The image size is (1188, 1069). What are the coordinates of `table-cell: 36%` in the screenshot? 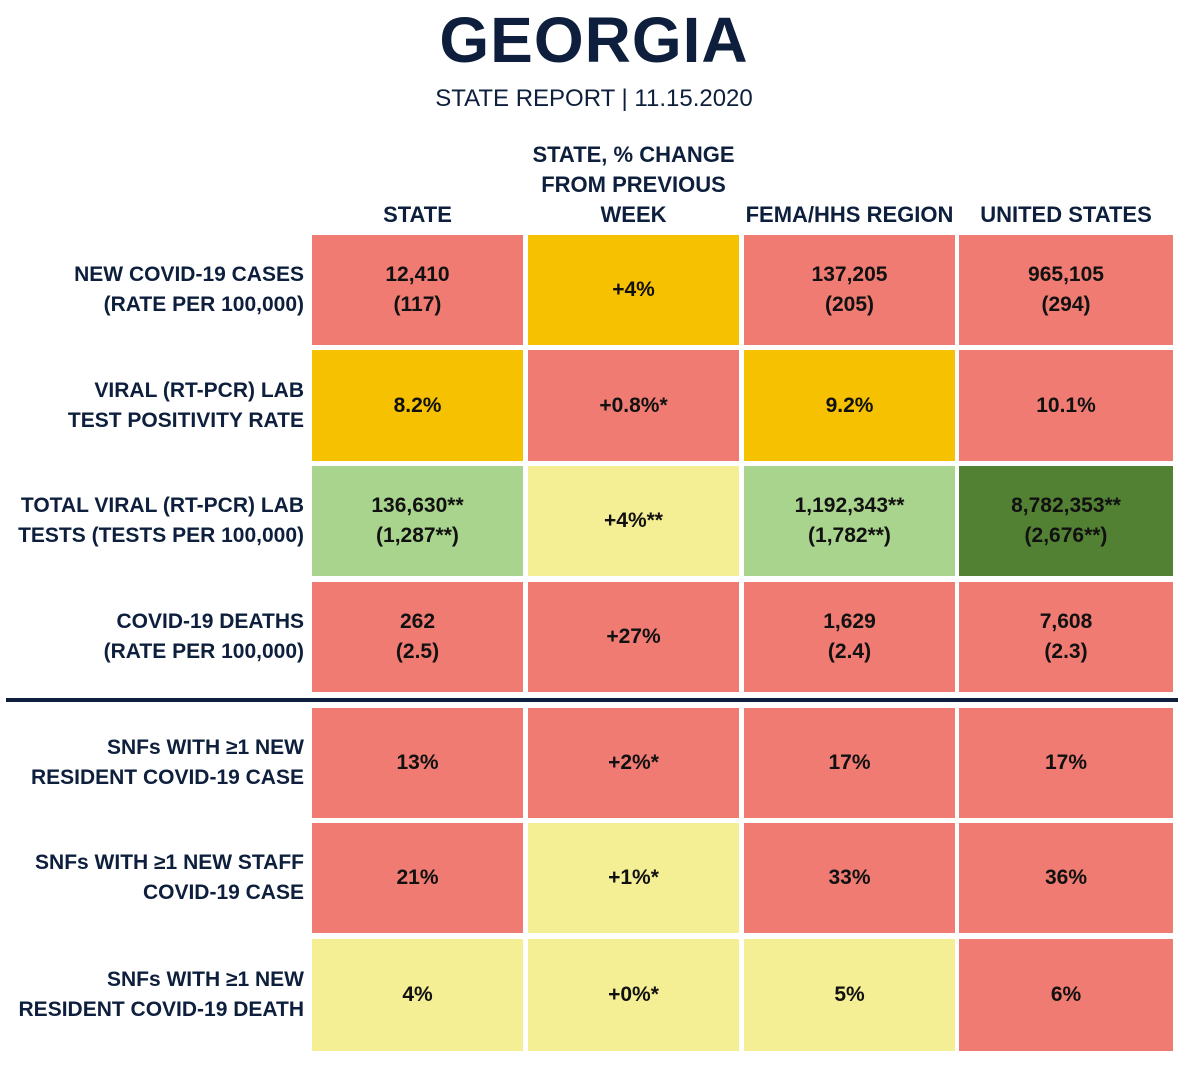 It's located at (1066, 878).